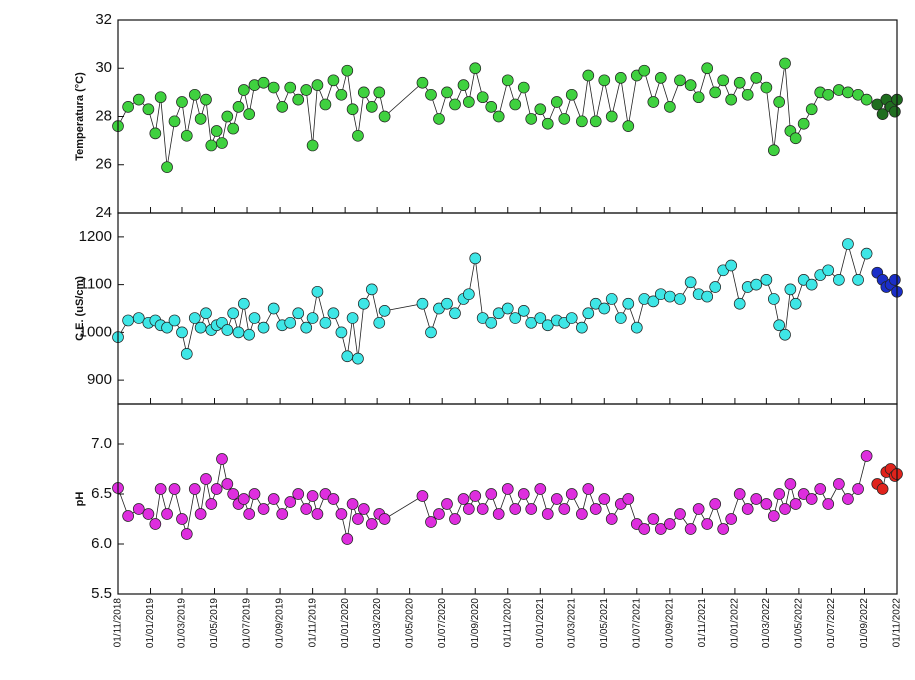  I want to click on x-tick-label: 01/09/2021, so click(669, 623).